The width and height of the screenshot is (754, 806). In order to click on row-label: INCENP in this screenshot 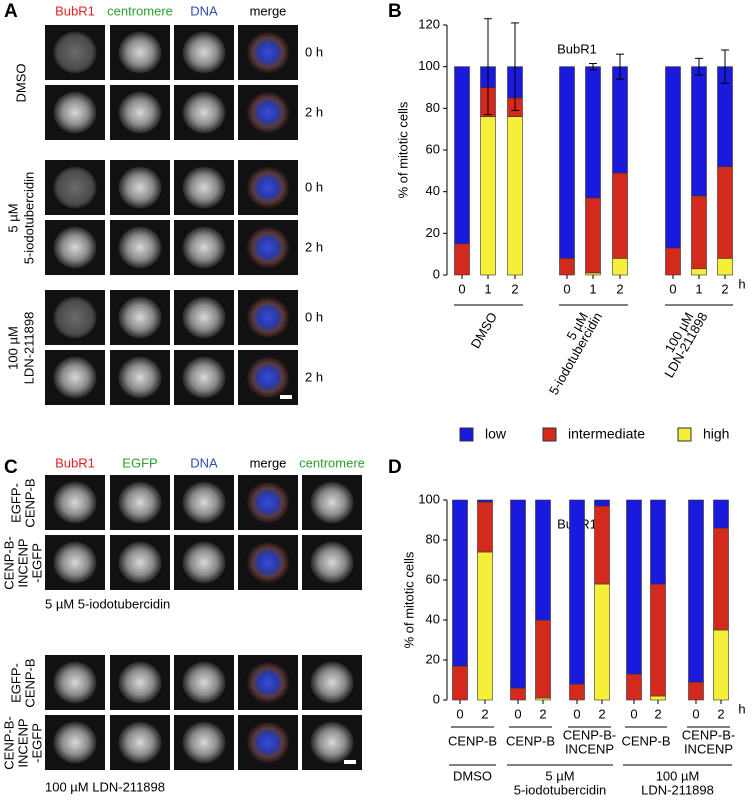, I will do `click(22, 742)`.